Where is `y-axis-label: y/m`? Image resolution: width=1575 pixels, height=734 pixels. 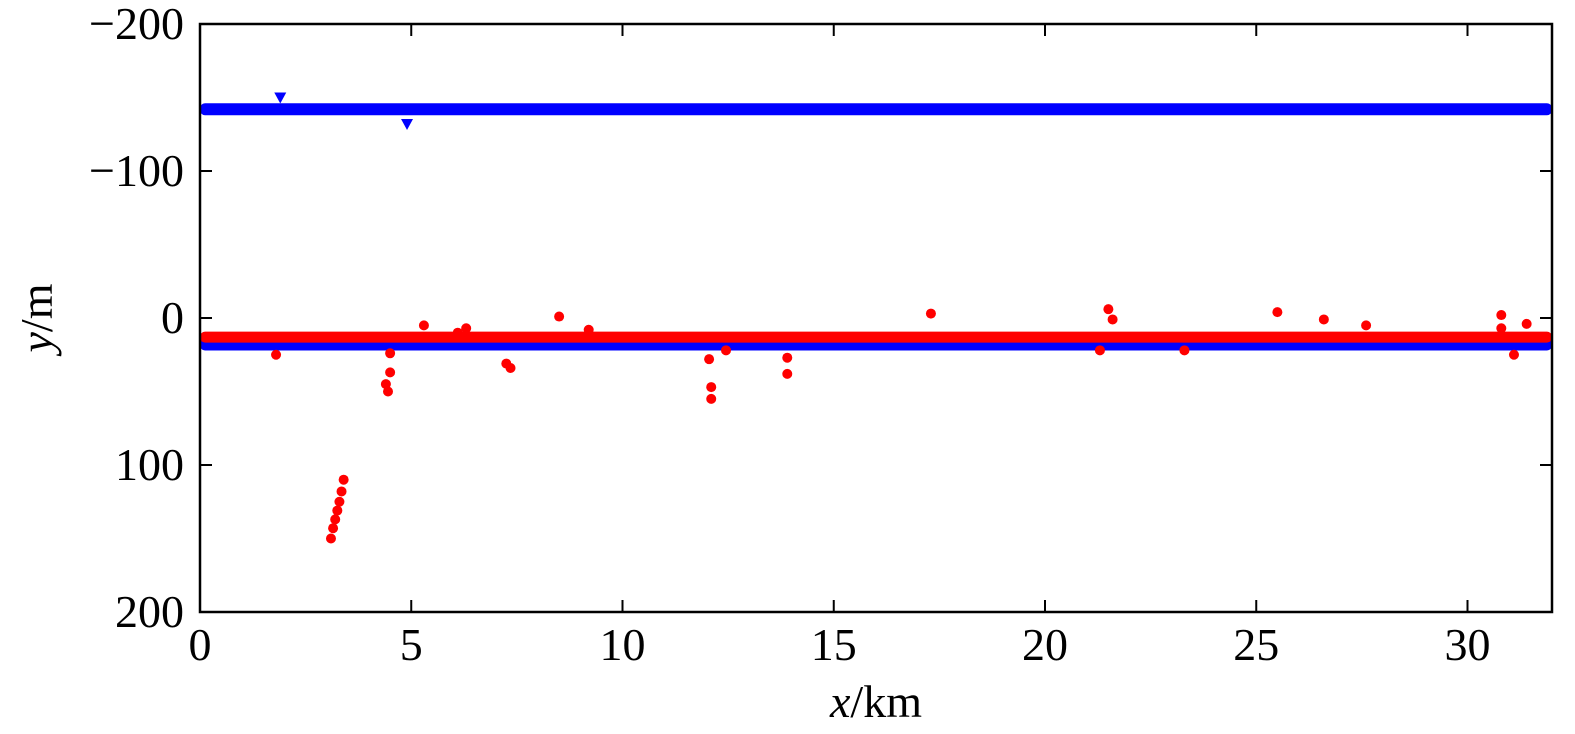
y-axis-label: y/m is located at coordinates (36, 319).